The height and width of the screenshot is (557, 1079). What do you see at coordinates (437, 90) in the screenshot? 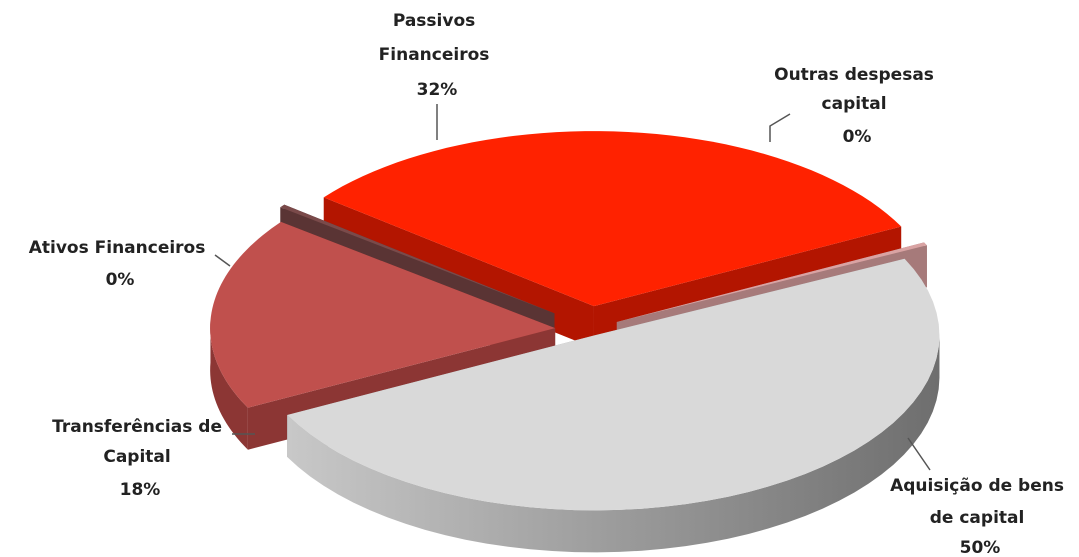
I see `slice-value-passivos: 32%` at bounding box center [437, 90].